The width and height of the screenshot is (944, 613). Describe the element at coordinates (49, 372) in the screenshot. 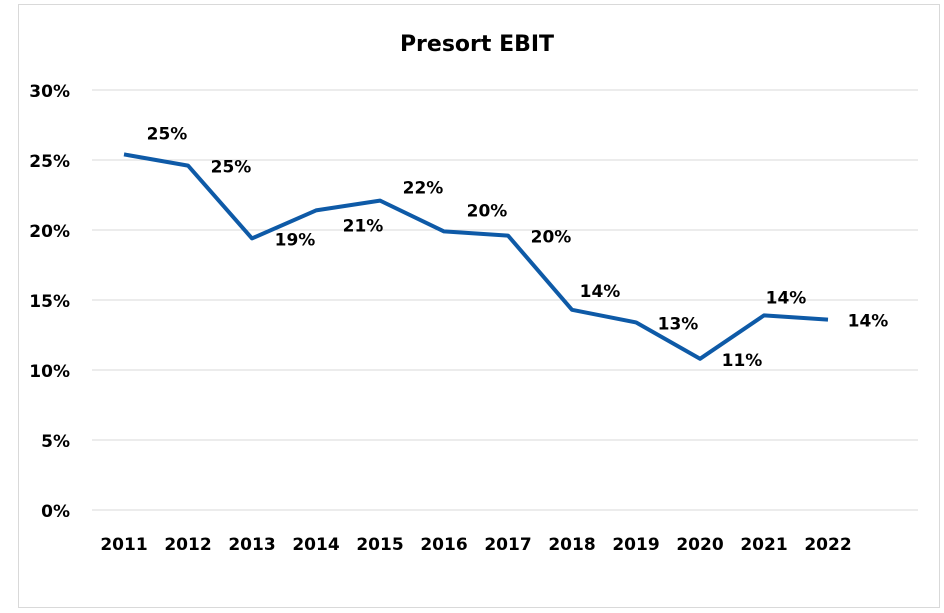

I see `y-tick-label: 10%` at that location.